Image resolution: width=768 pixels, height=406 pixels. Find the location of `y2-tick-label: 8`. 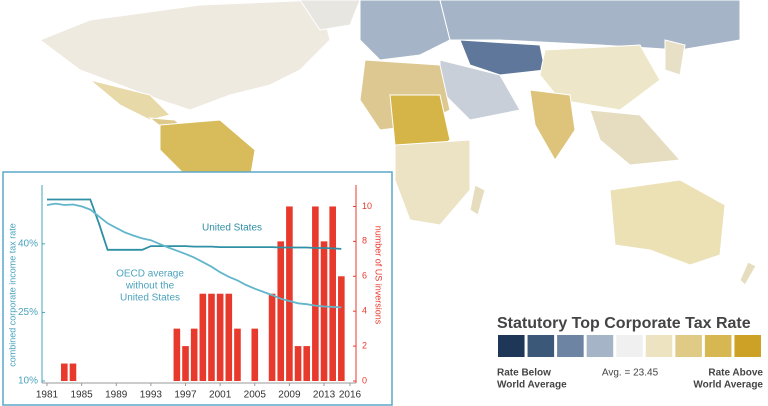

y2-tick-label: 8 is located at coordinates (364, 241).